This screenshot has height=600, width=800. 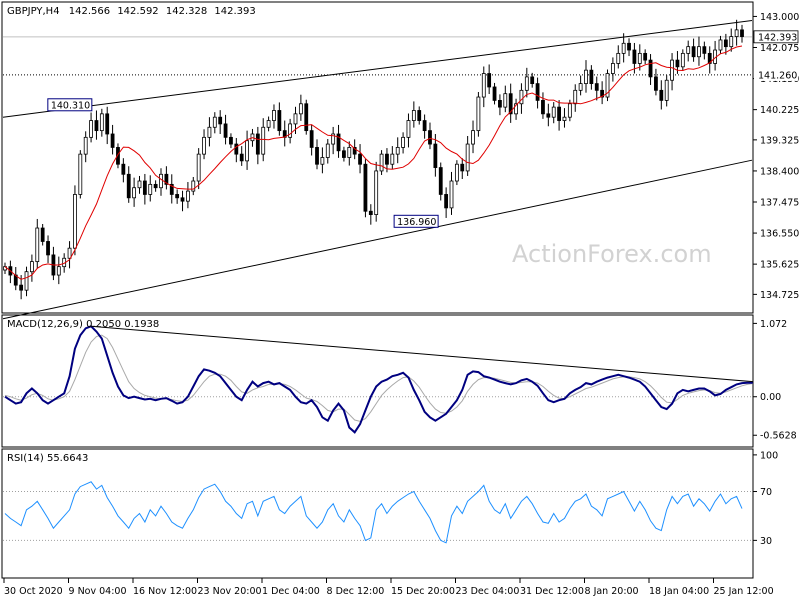 What do you see at coordinates (778, 436) in the screenshot?
I see `macd-axis-label: -0.5628` at bounding box center [778, 436].